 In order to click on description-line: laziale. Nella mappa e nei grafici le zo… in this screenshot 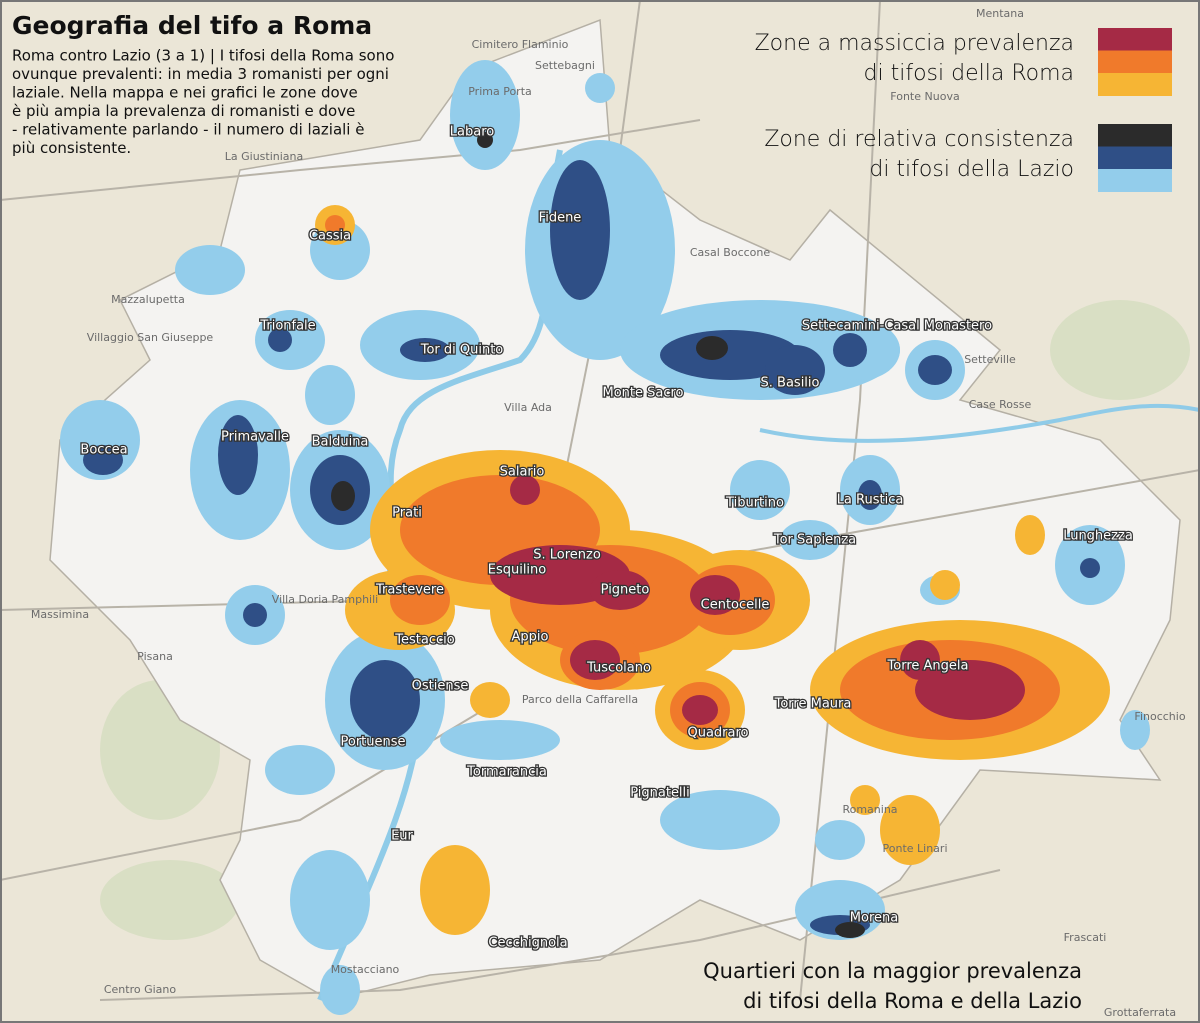, I will do `click(185, 93)`.